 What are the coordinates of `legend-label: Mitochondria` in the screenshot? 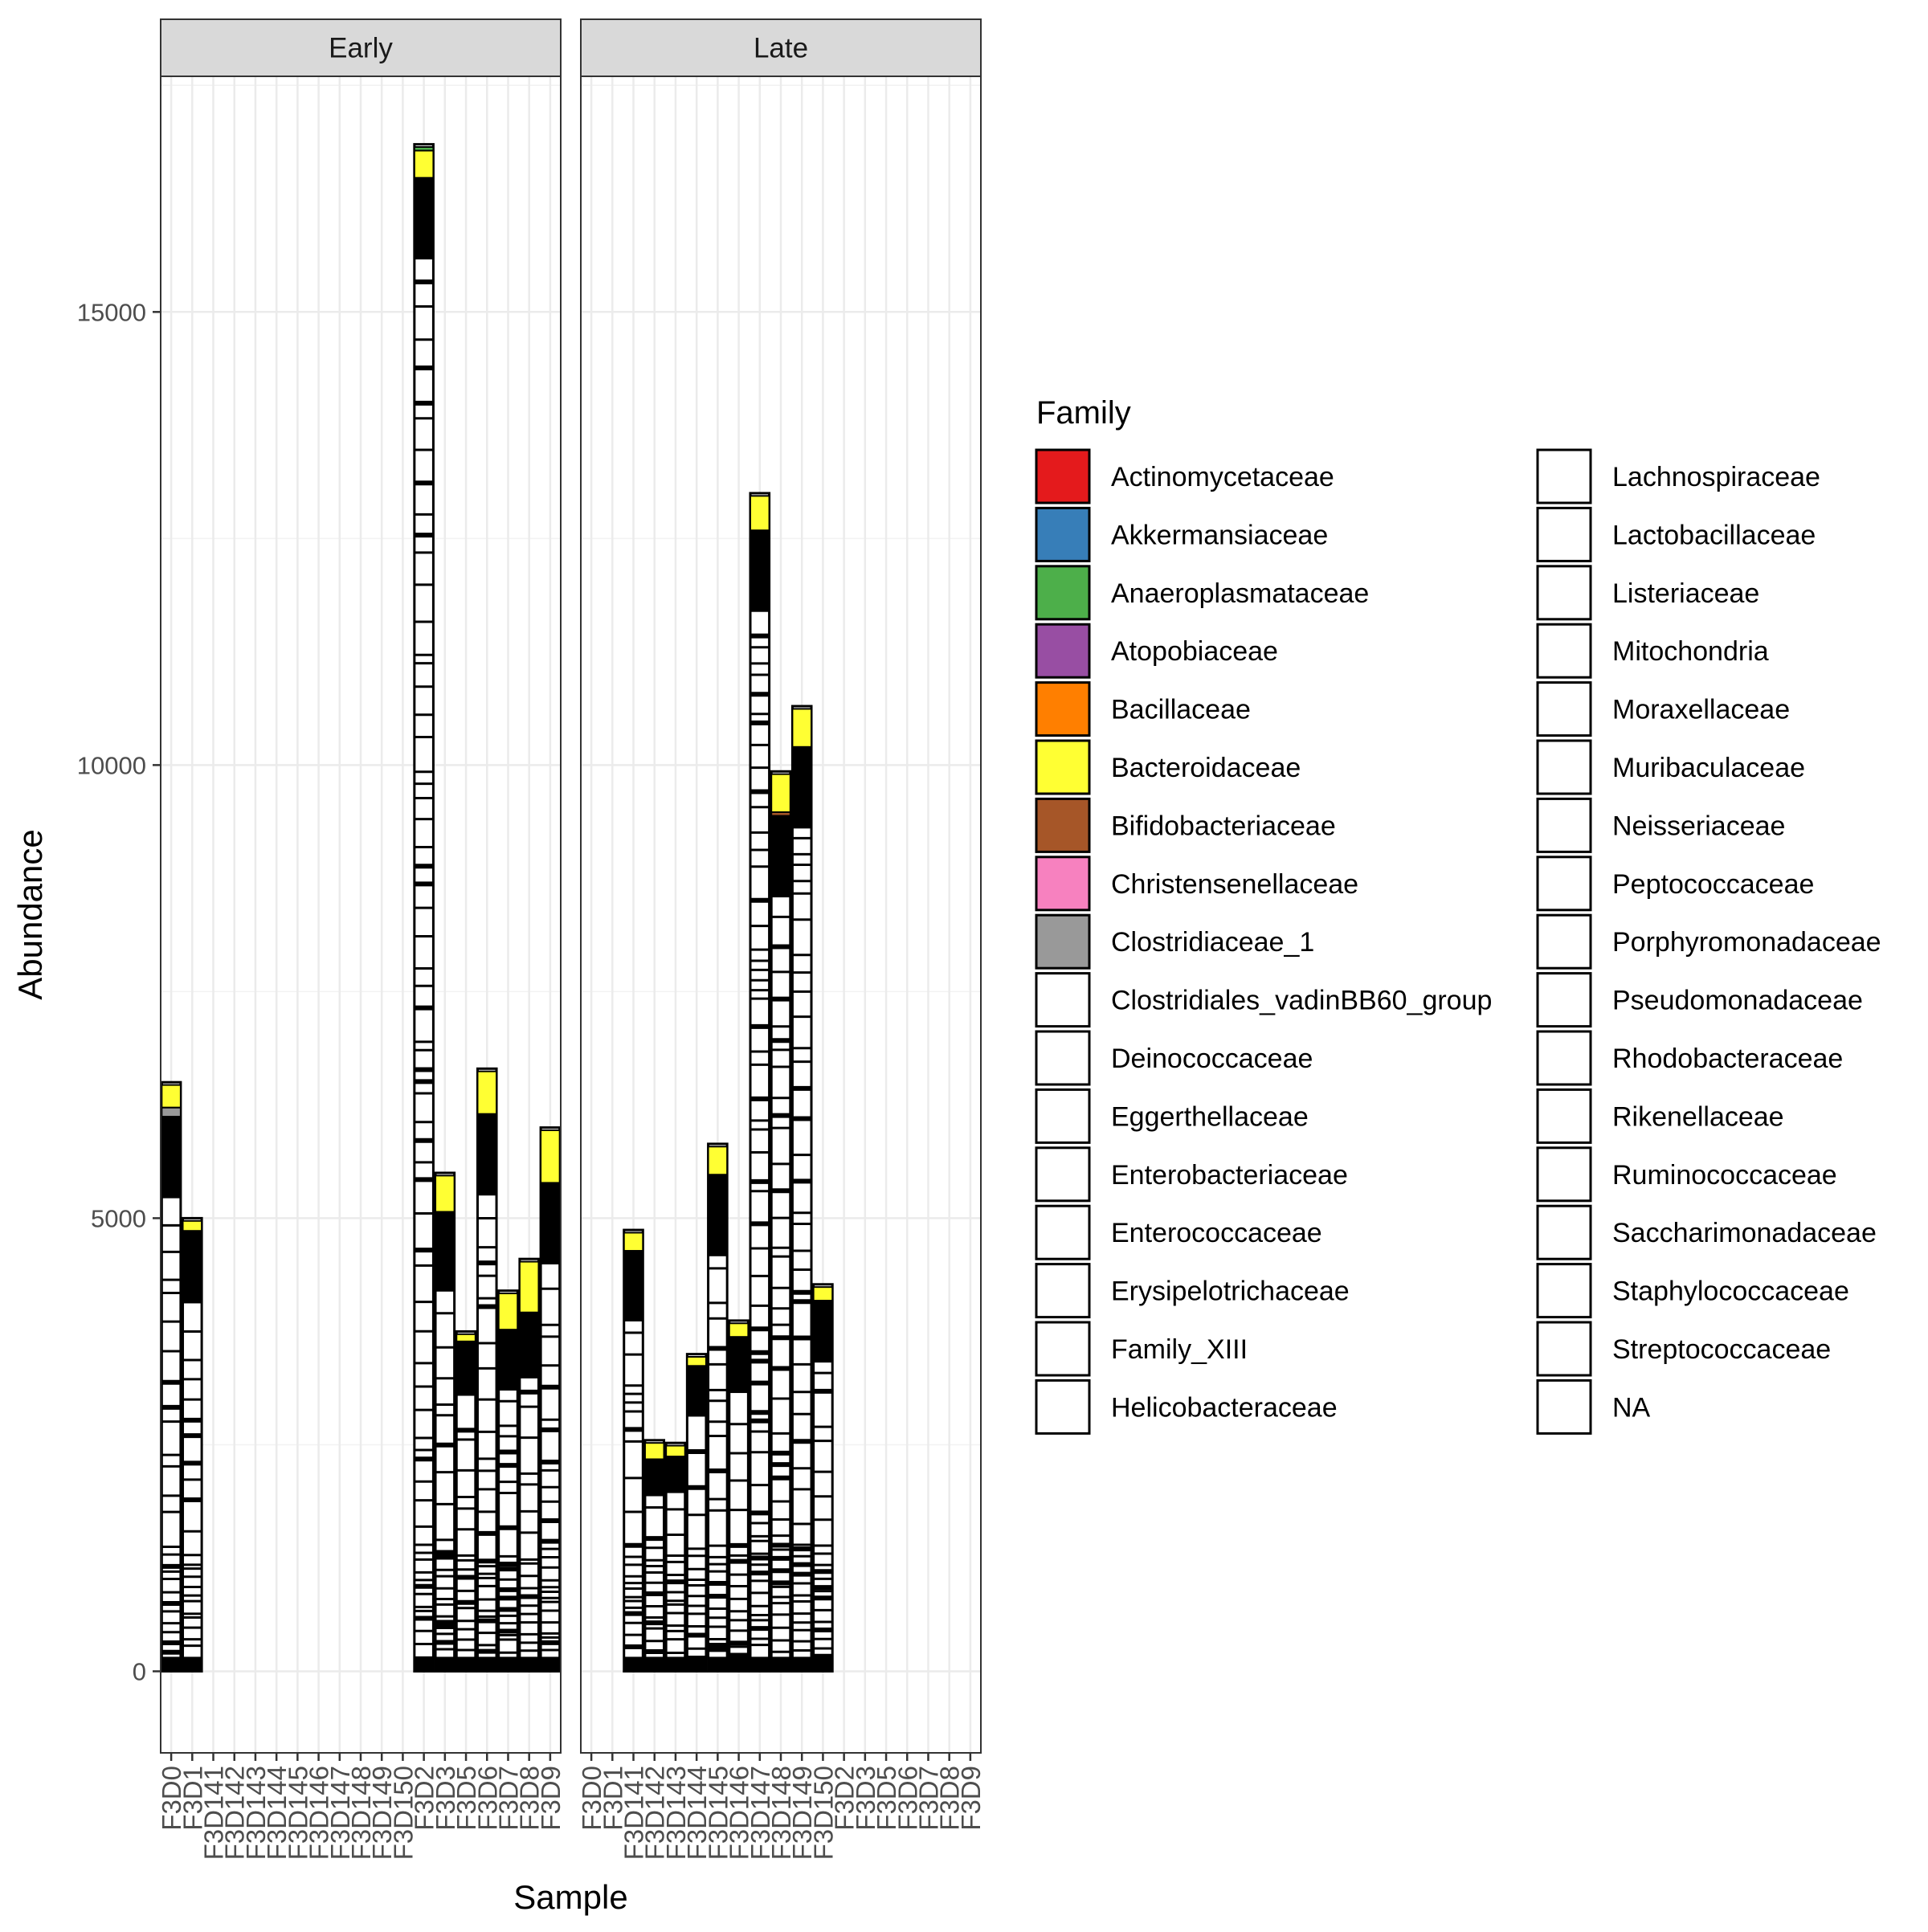 It's located at (1691, 652).